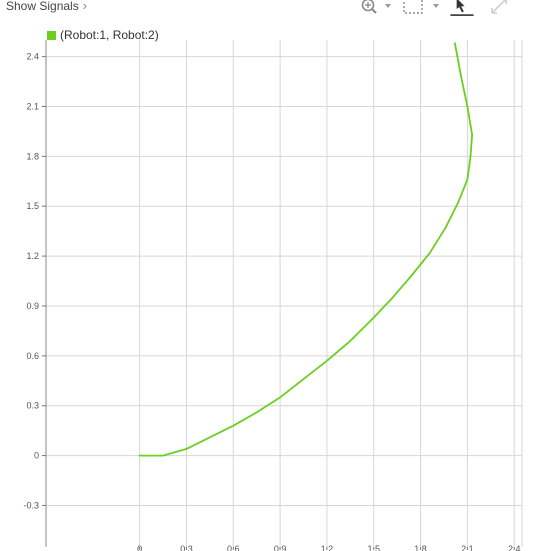 Image resolution: width=534 pixels, height=551 pixels. I want to click on y-tick-label: 0.9, so click(32, 306).